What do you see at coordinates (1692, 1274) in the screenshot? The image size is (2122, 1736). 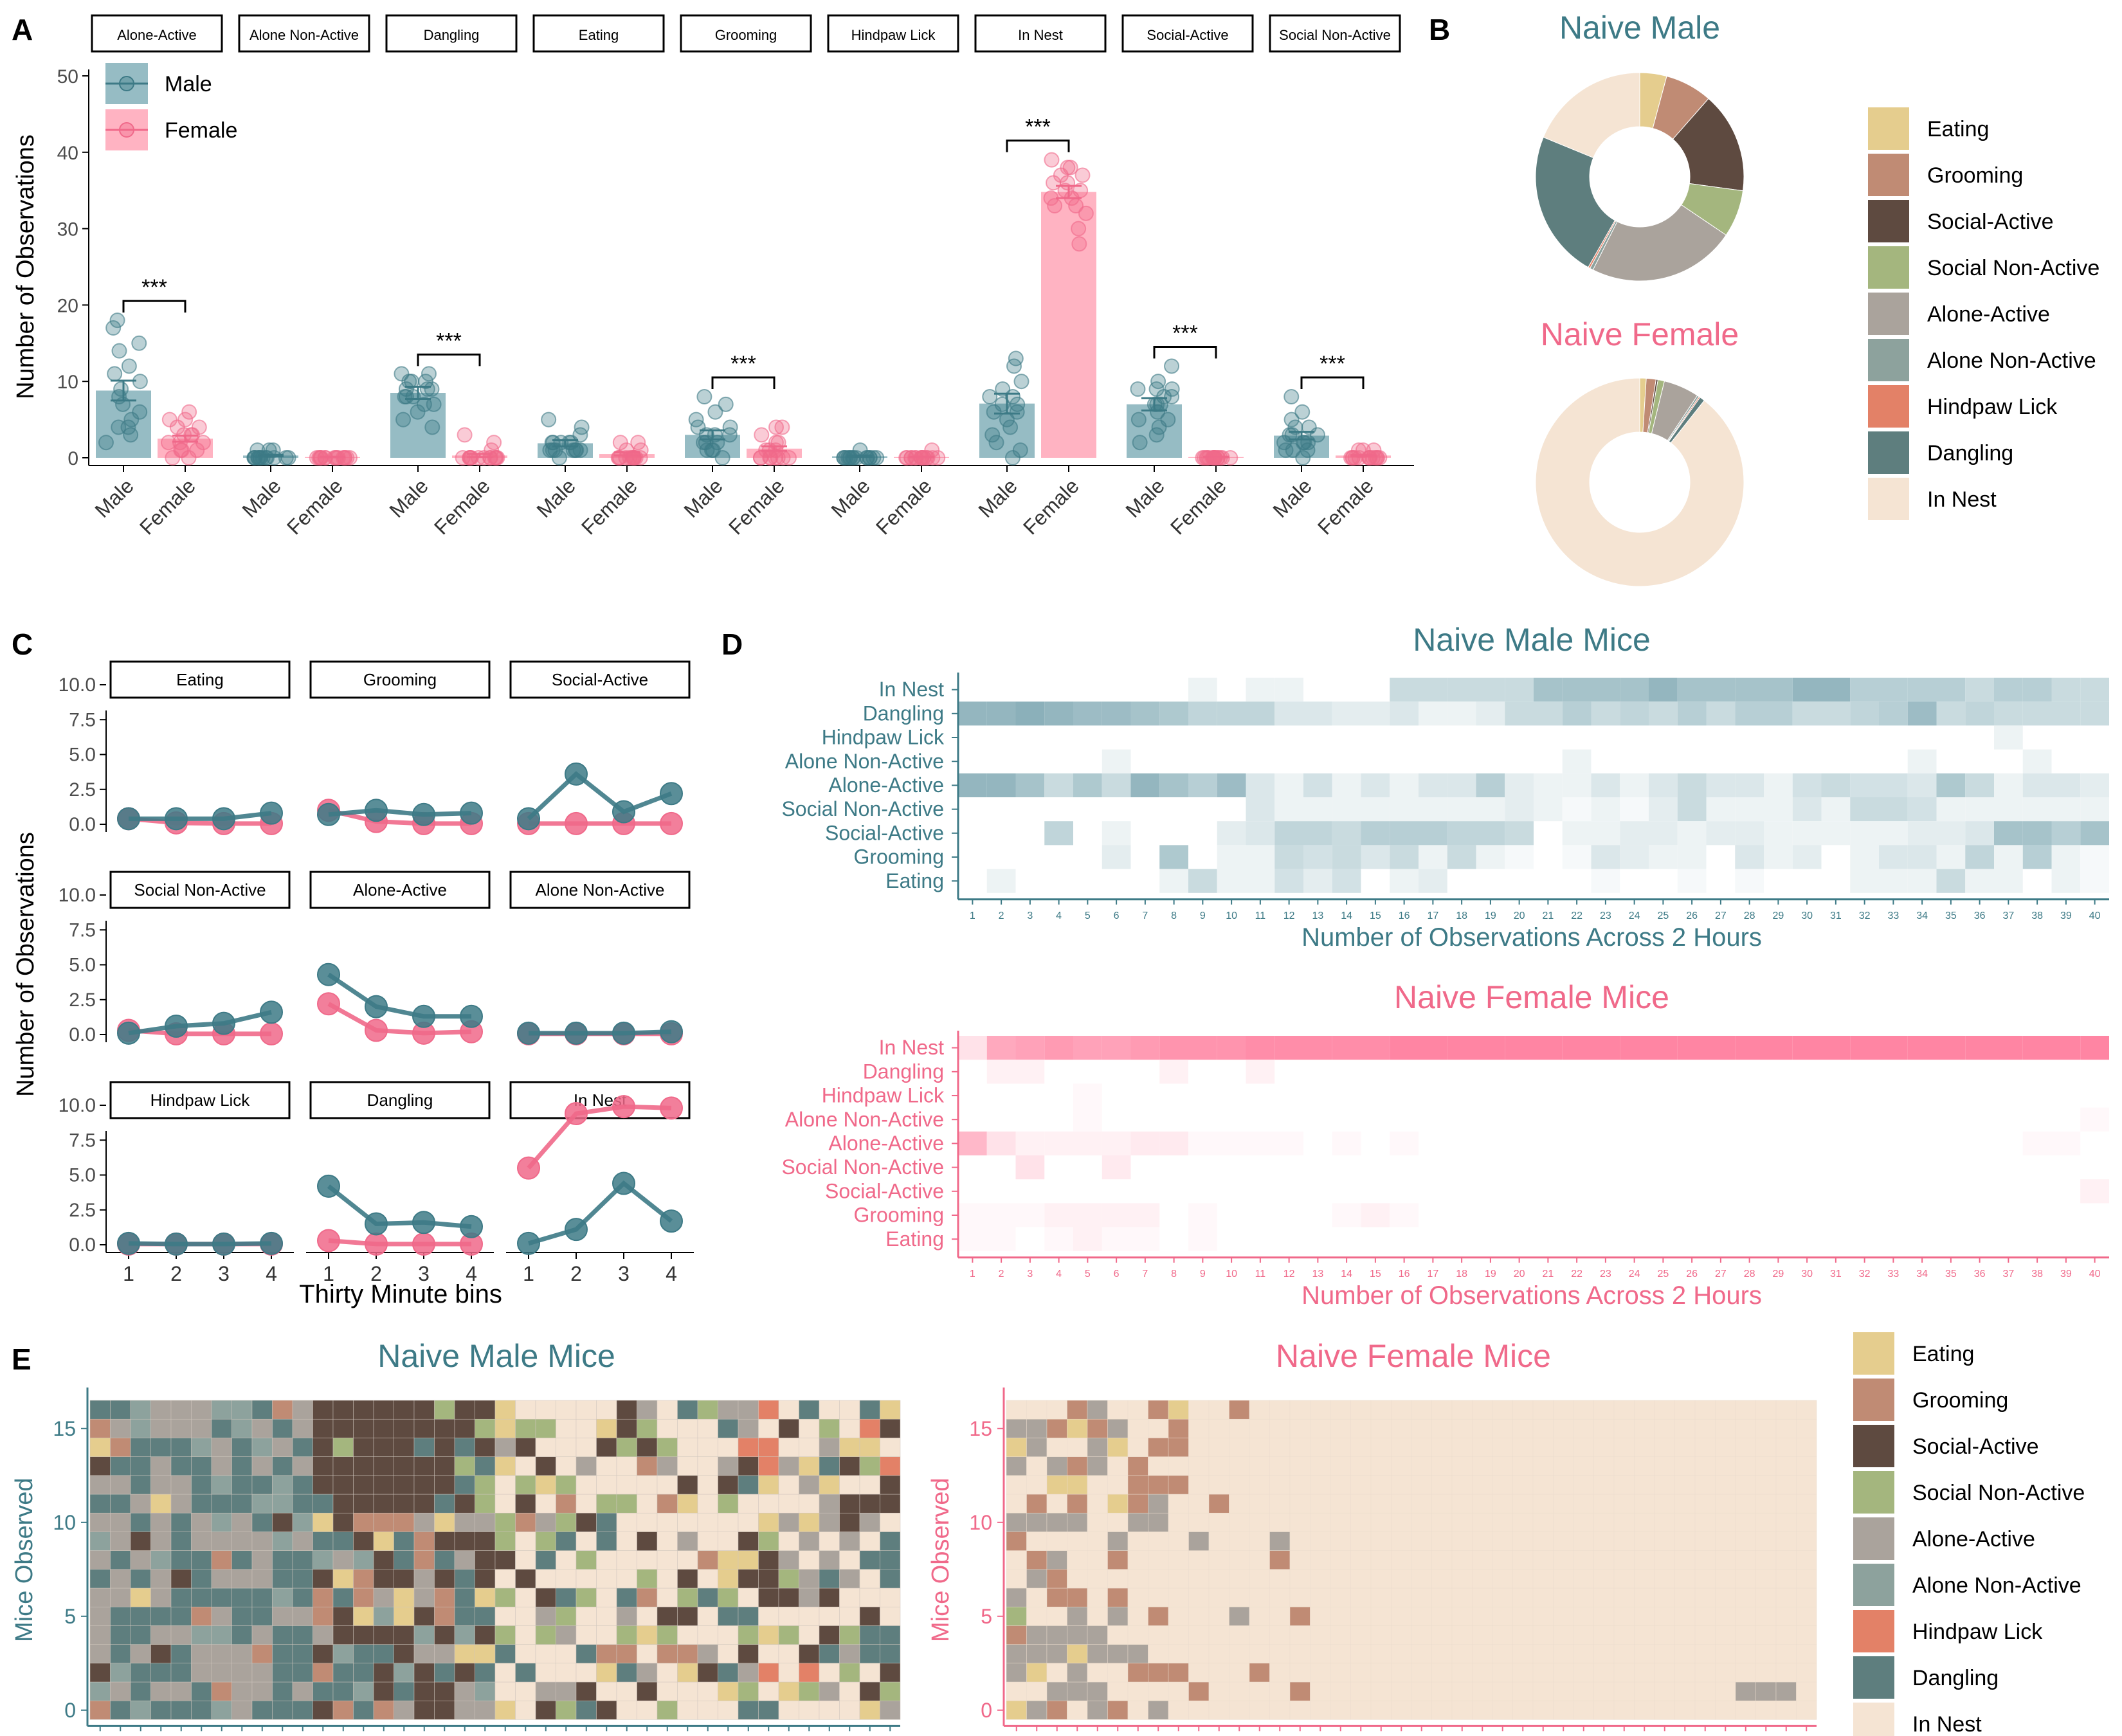 I see `x-tick-label: 26` at bounding box center [1692, 1274].